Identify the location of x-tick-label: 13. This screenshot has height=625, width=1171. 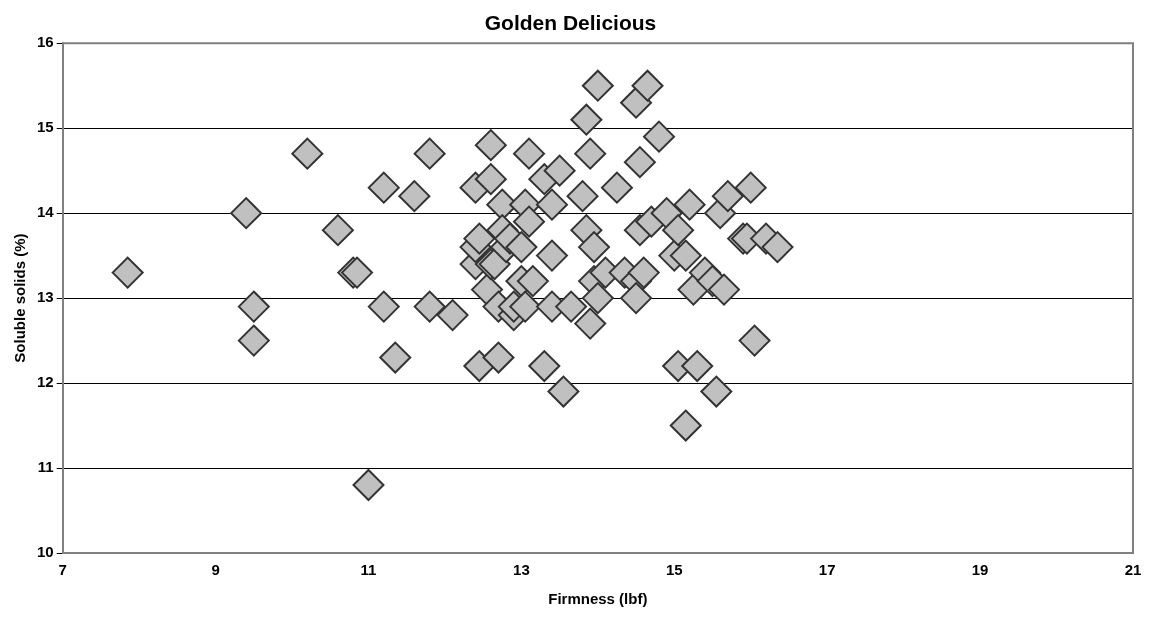
(521, 570).